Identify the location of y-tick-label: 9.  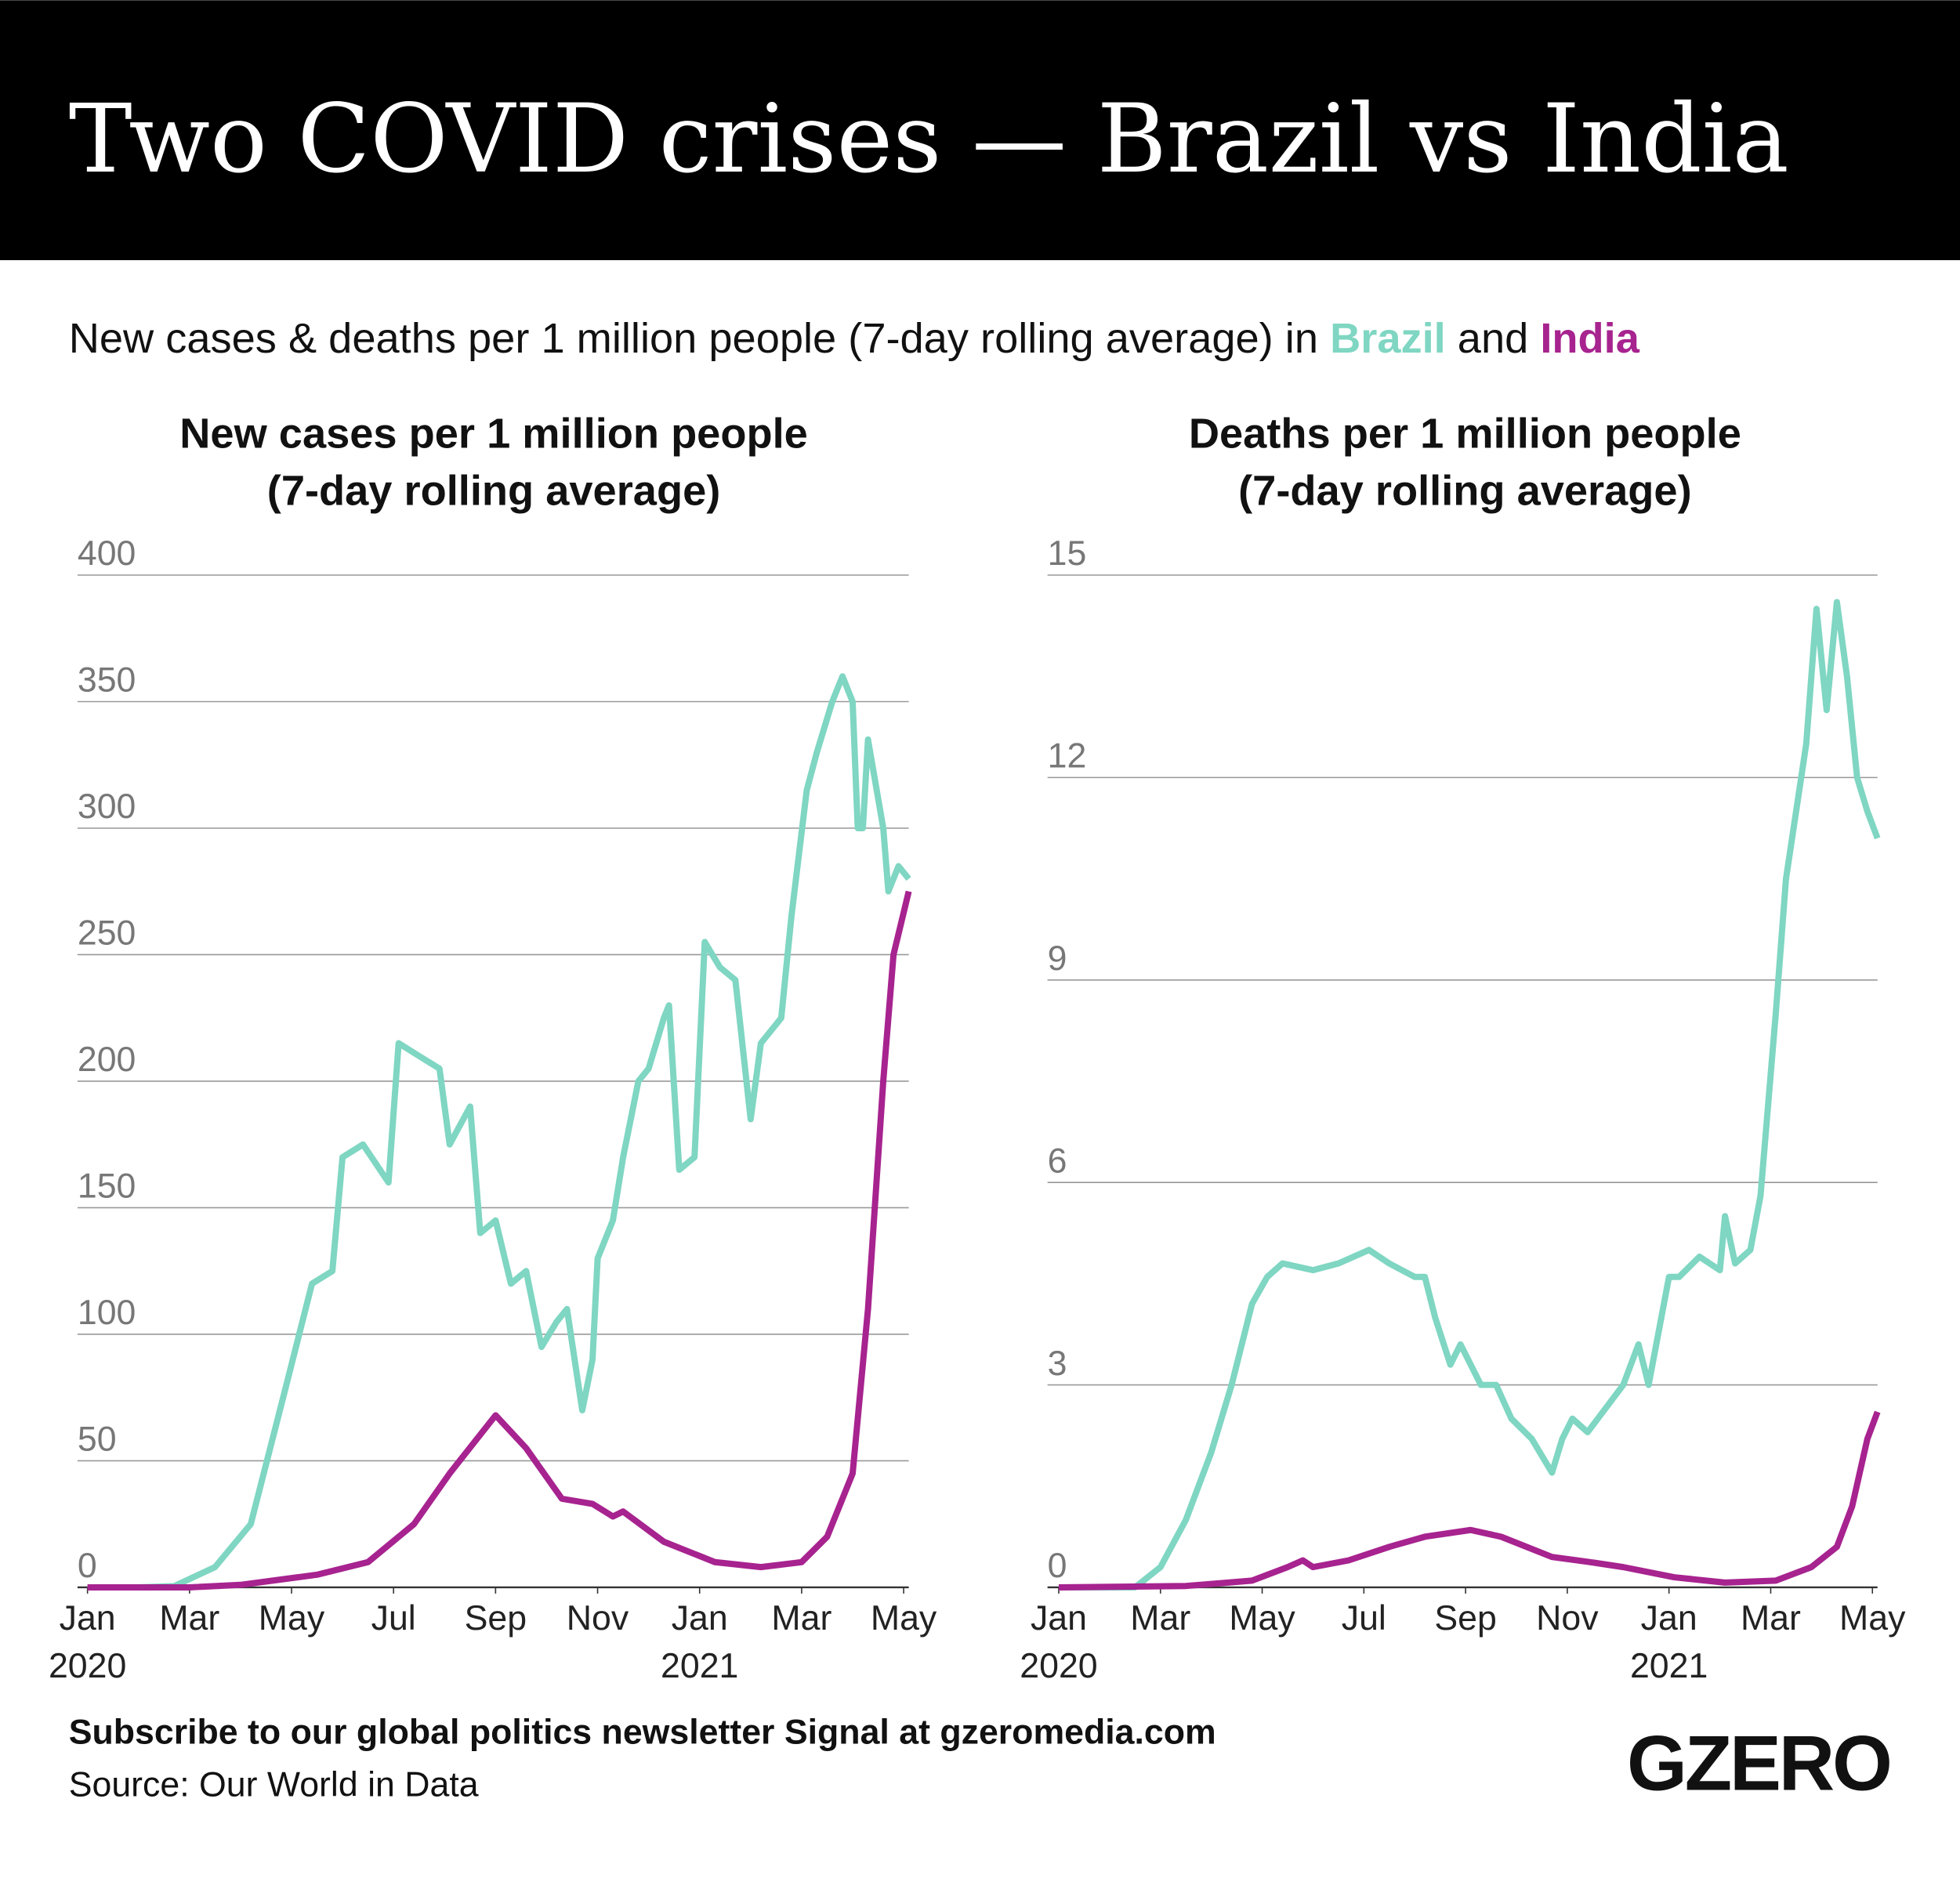
(1057, 959).